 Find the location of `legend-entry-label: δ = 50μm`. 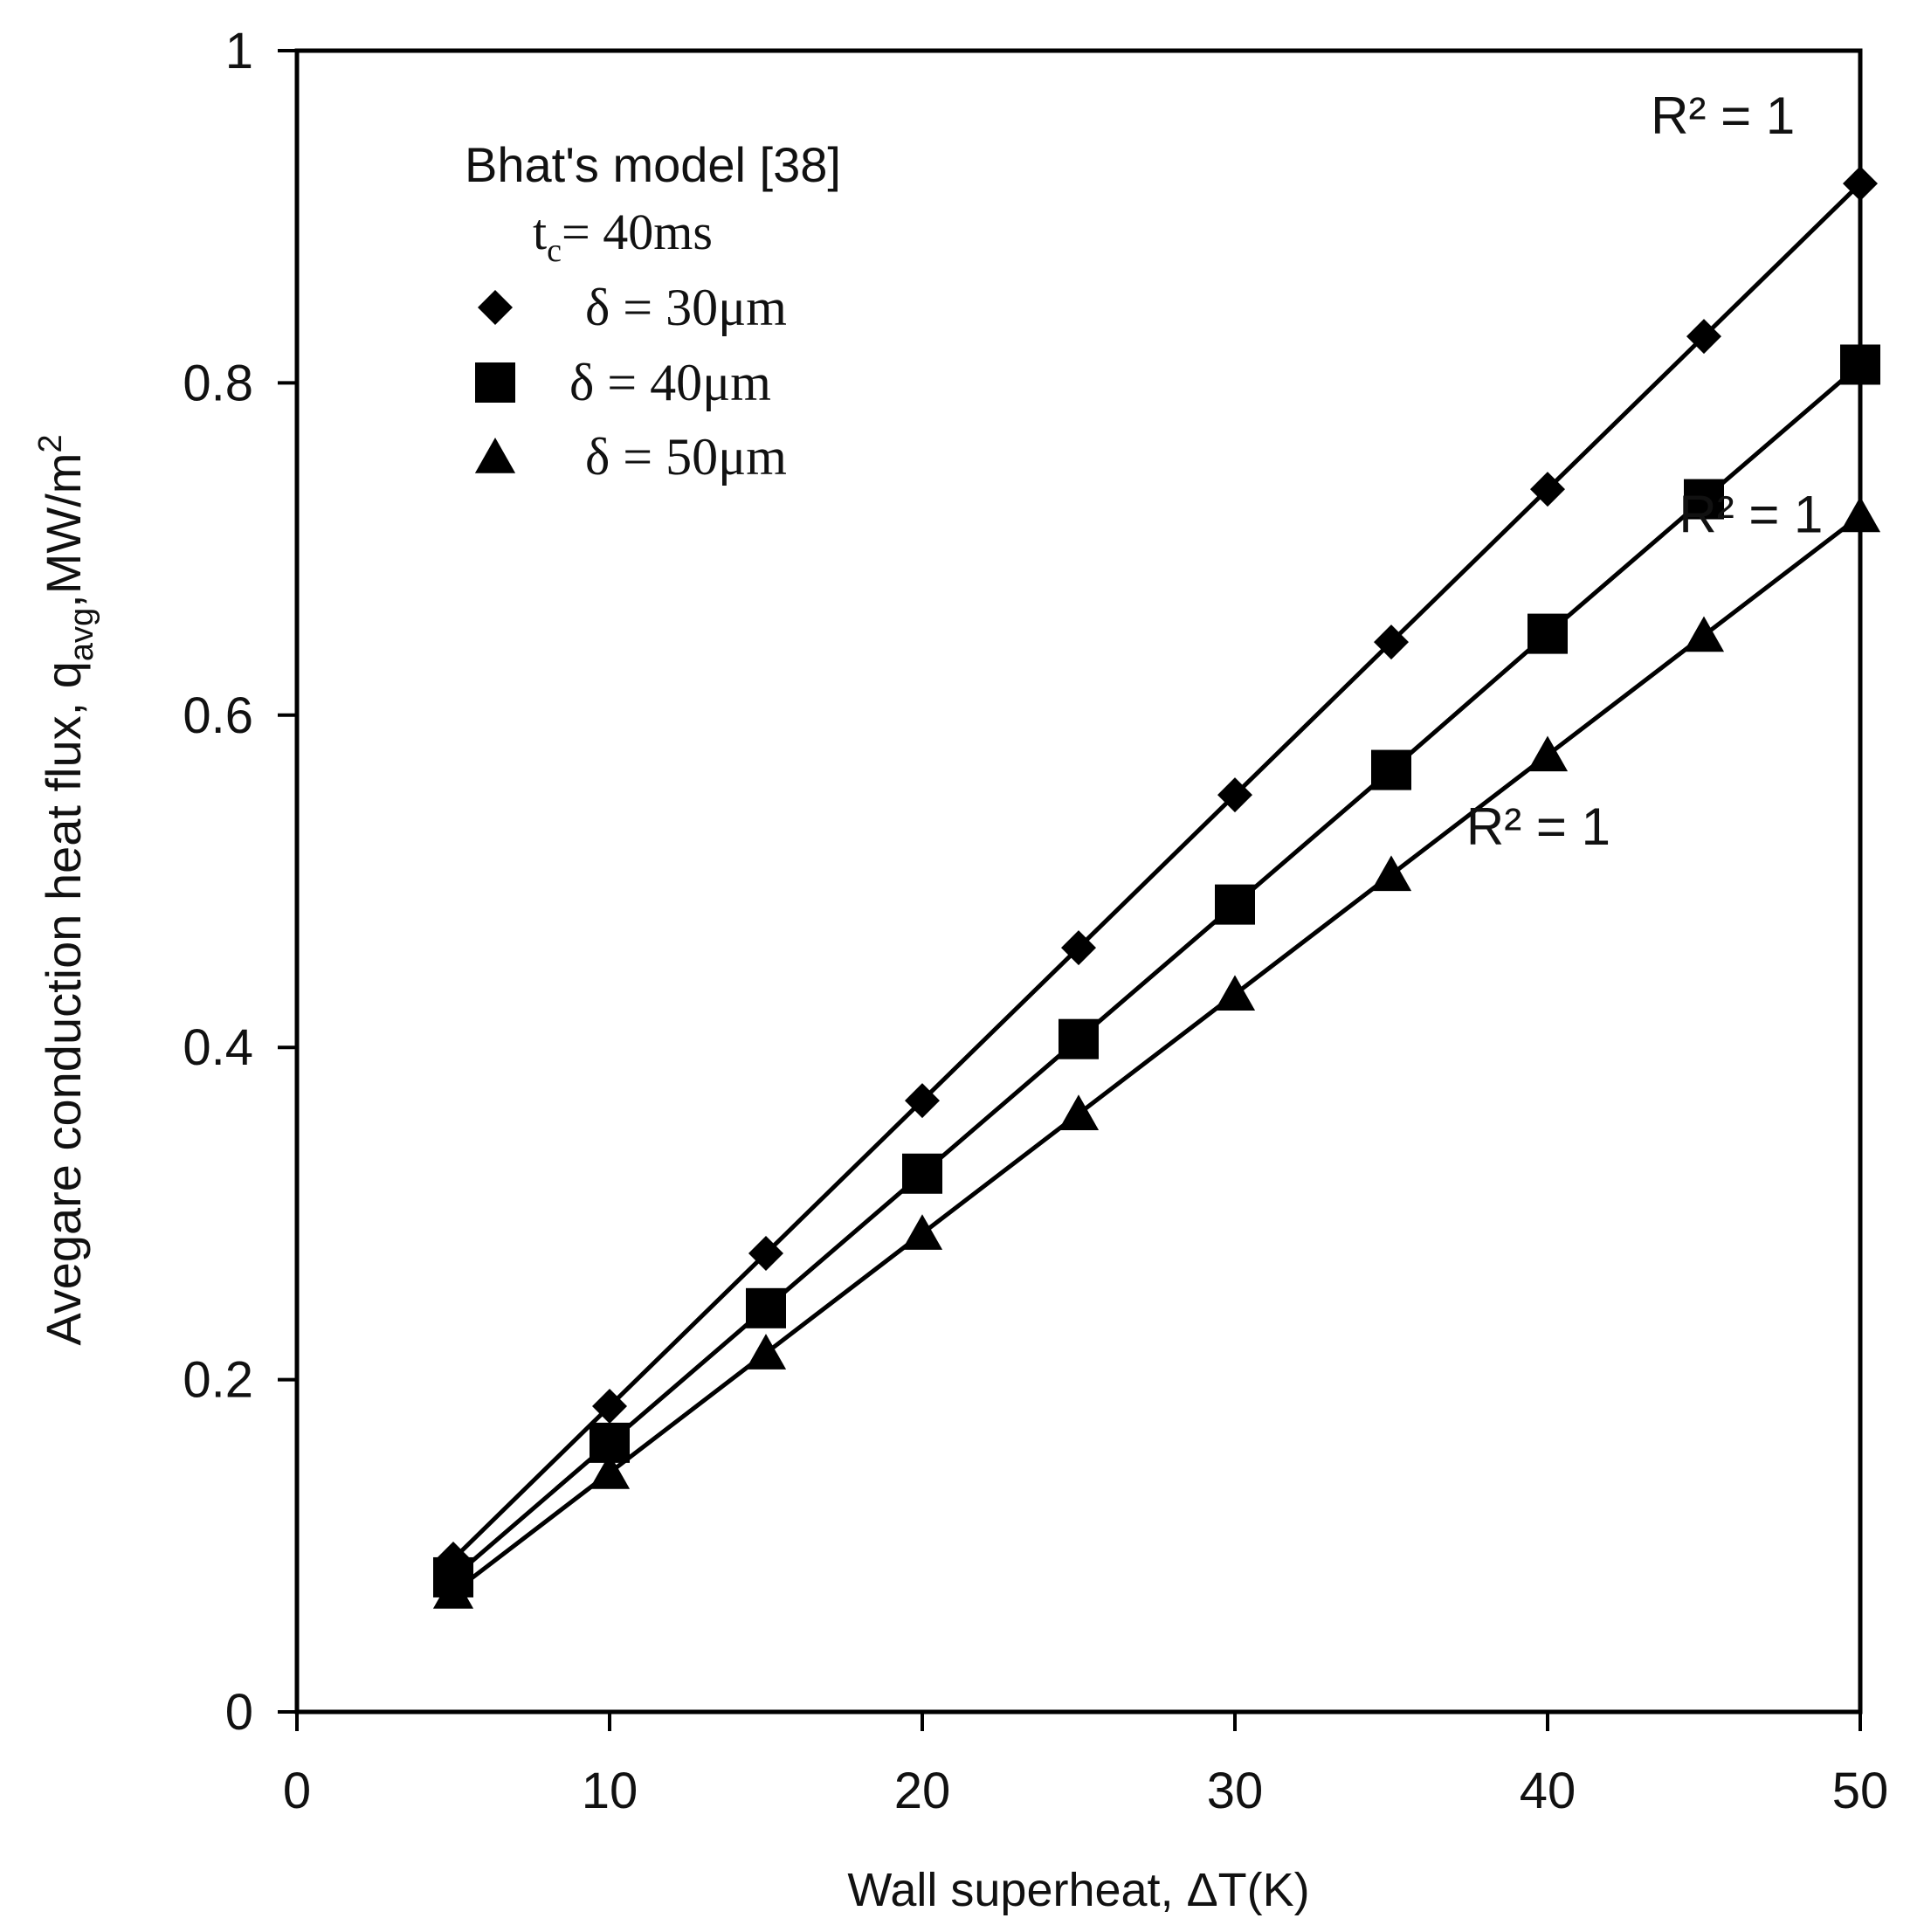

legend-entry-label: δ = 50μm is located at coordinates (686, 457).